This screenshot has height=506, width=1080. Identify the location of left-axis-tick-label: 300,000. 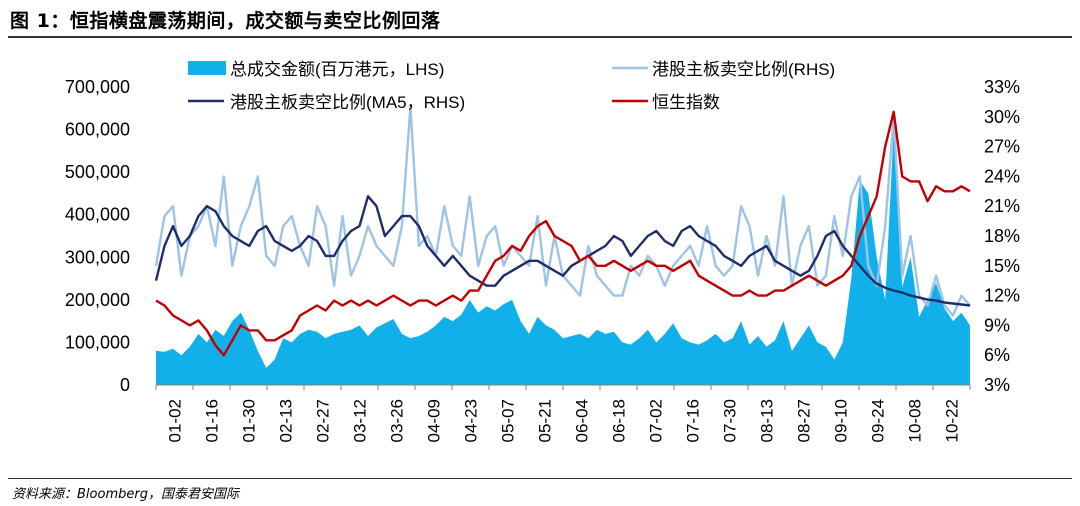
(97, 257).